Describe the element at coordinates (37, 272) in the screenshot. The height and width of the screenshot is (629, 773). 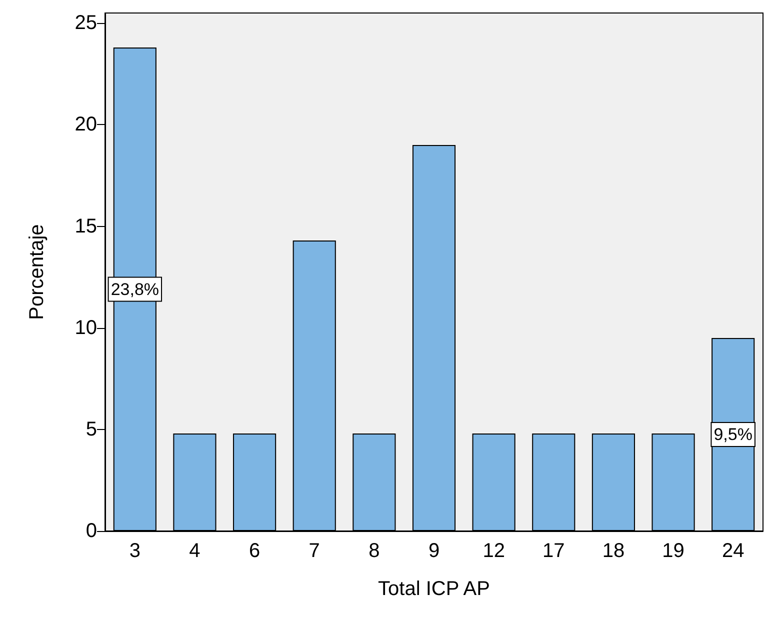
I see `y-axis-title: Porcentaje` at that location.